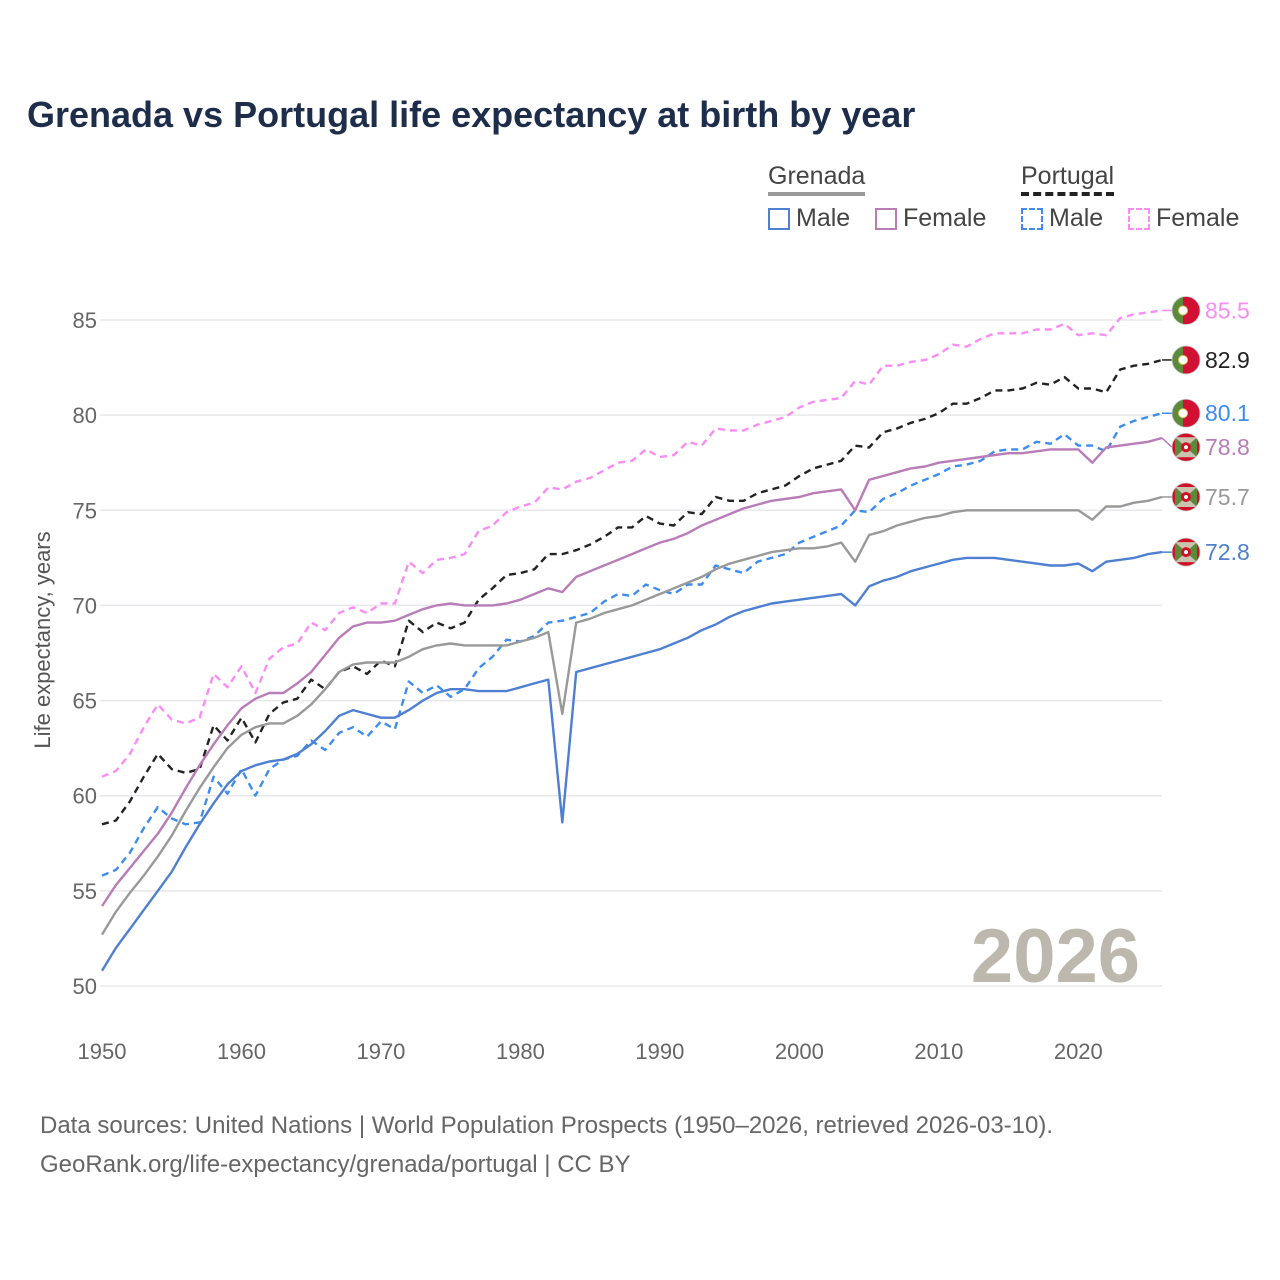 The image size is (1280, 1280). I want to click on end-value-label: 85.5, so click(1227, 310).